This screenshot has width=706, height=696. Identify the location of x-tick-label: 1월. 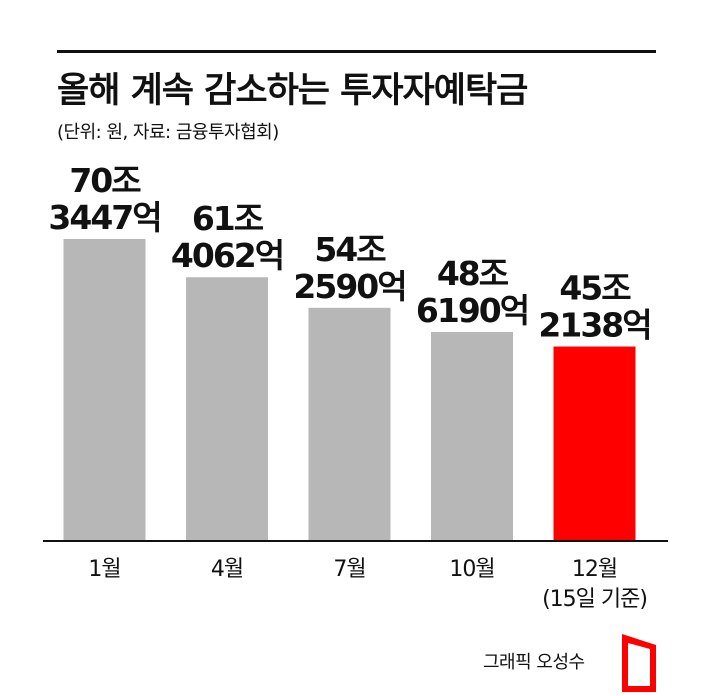
(104, 569).